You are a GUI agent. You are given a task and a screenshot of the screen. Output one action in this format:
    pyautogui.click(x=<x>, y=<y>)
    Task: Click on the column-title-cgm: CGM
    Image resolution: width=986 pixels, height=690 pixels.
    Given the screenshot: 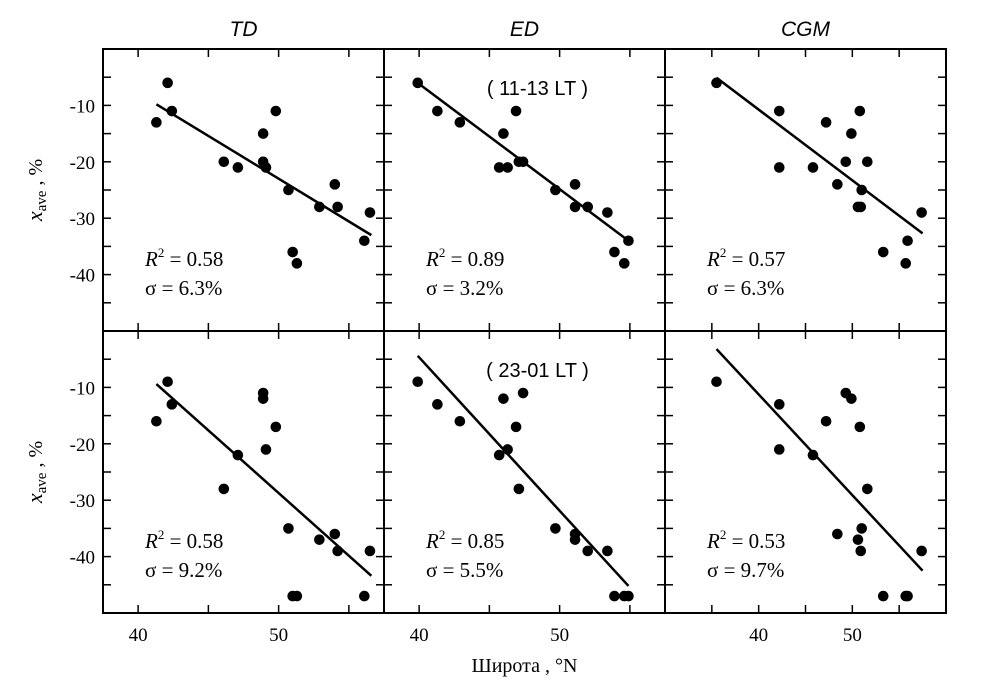 What is the action you would take?
    pyautogui.click(x=806, y=29)
    